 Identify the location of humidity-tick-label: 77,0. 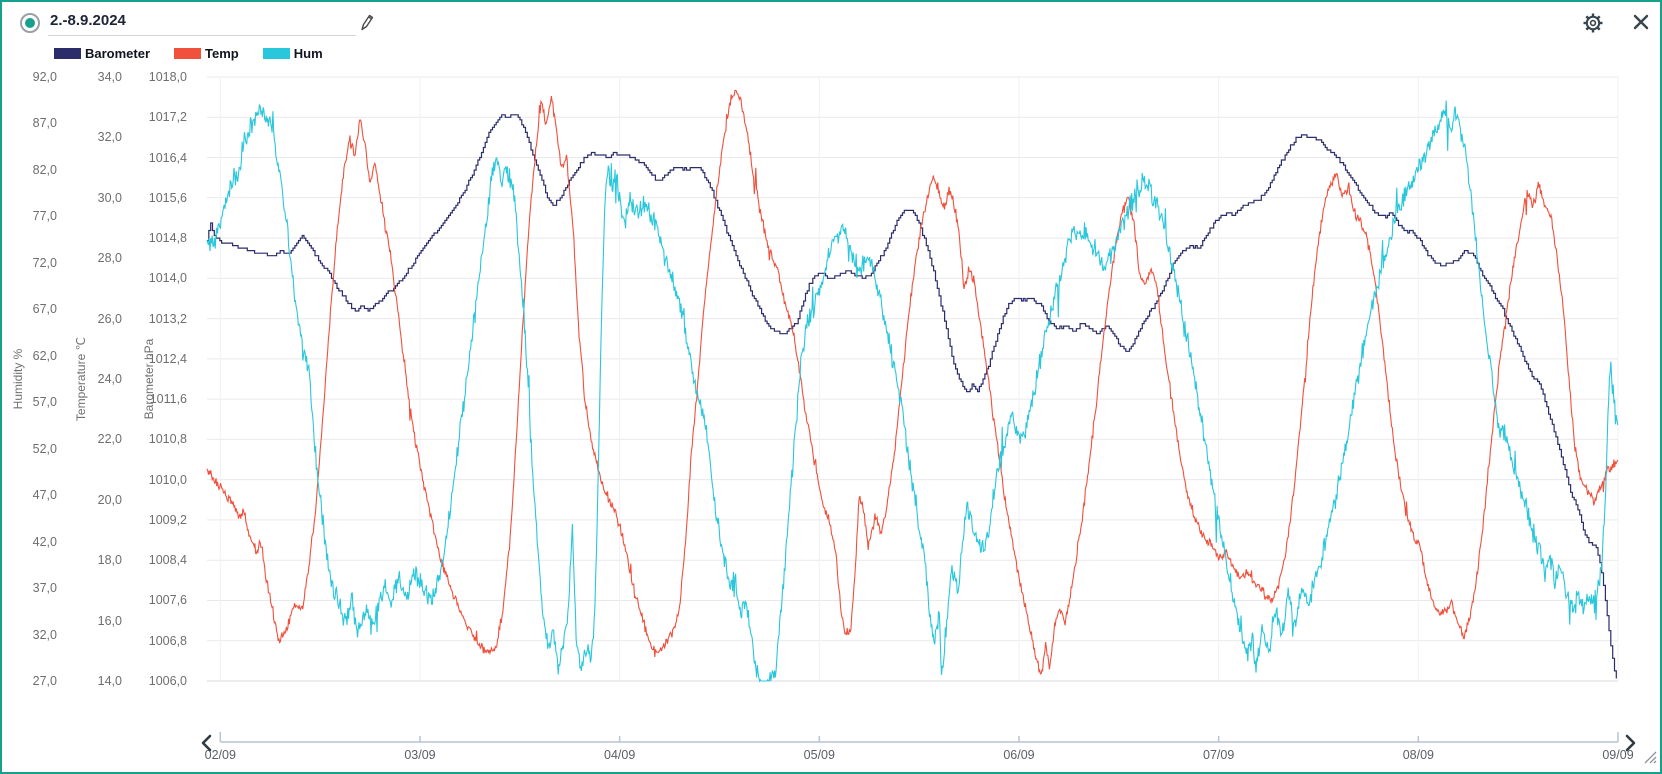
(44, 216).